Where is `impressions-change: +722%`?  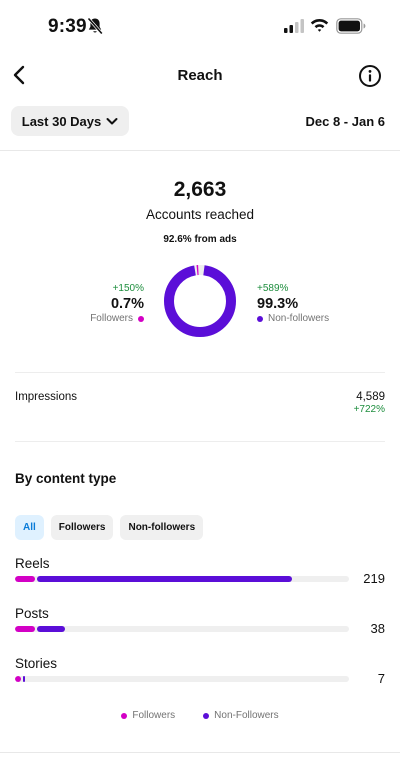 impressions-change: +722% is located at coordinates (369, 409).